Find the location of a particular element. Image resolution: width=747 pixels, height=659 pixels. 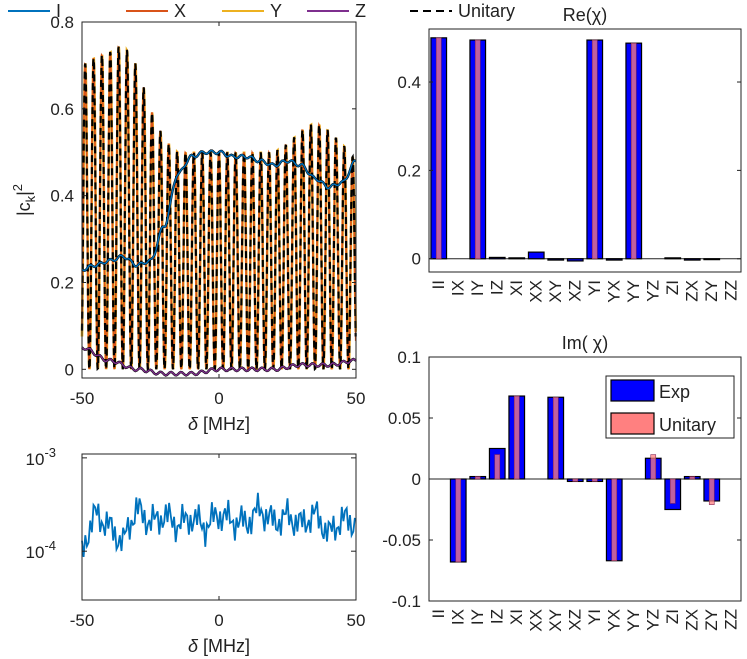

y-tick-label: 0.1 is located at coordinates (409, 357).